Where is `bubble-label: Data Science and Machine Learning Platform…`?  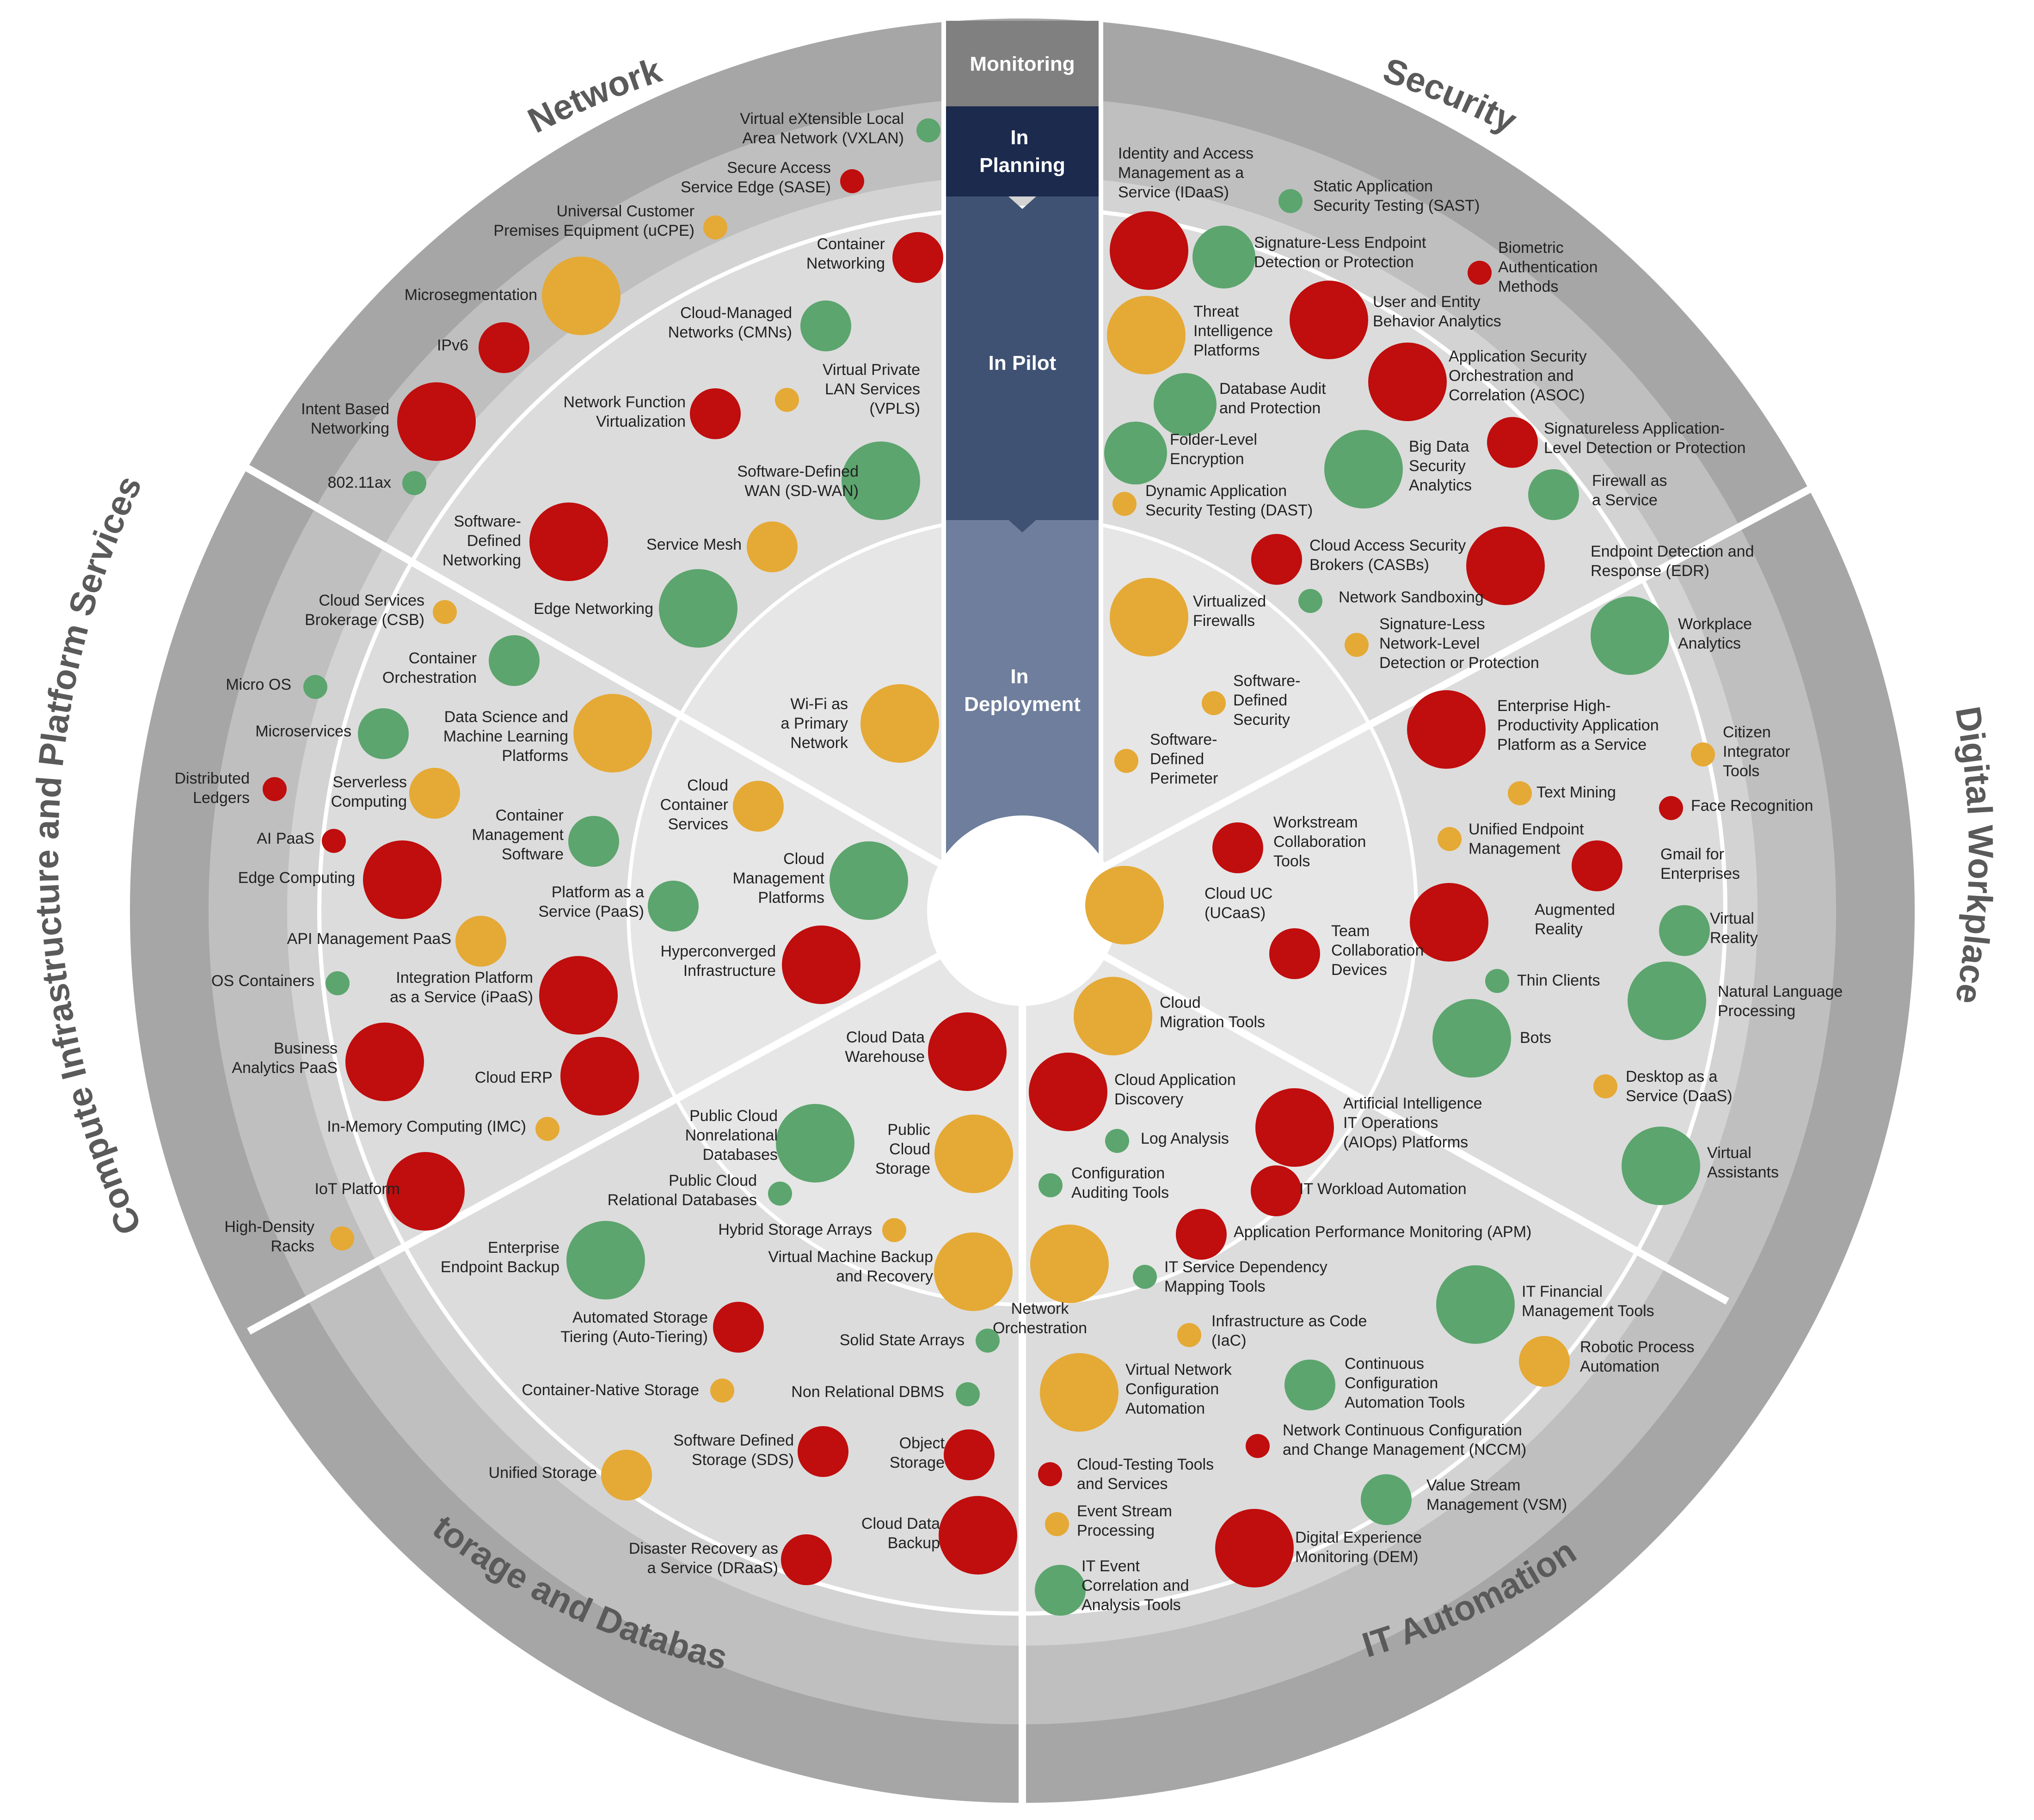 bubble-label: Data Science and Machine Learning Platform… is located at coordinates (505, 736).